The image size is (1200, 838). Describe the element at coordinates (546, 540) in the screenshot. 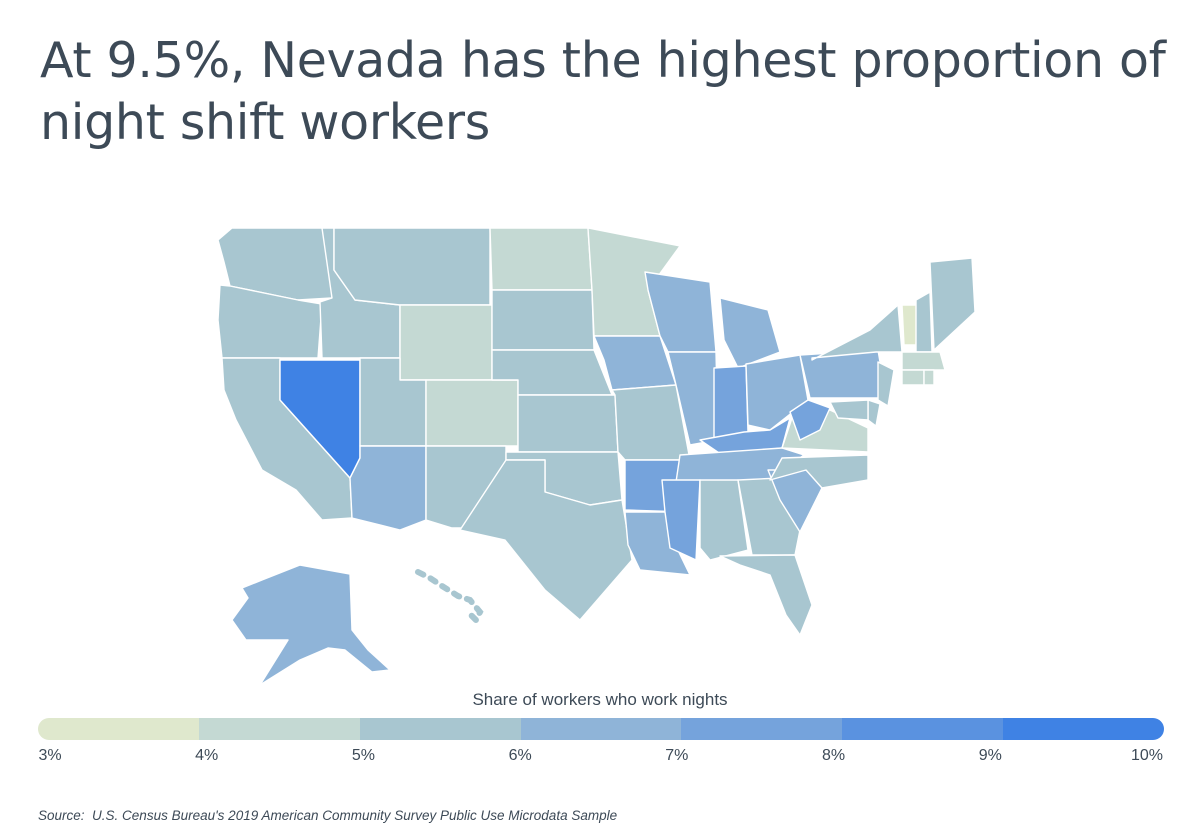

I see `state-texas` at that location.